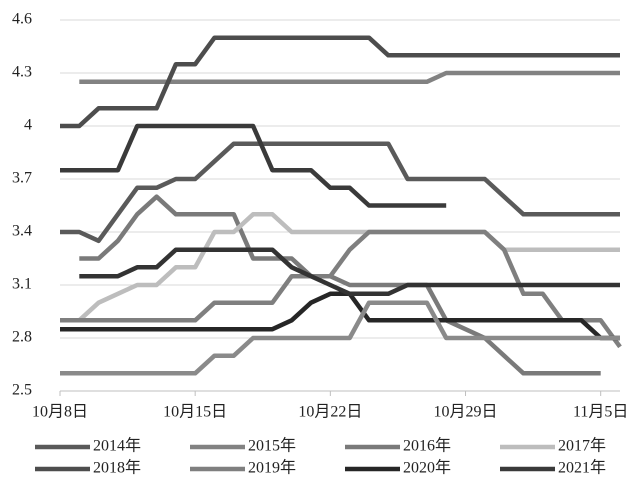  I want to click on legend-label: 2019年, so click(272, 468).